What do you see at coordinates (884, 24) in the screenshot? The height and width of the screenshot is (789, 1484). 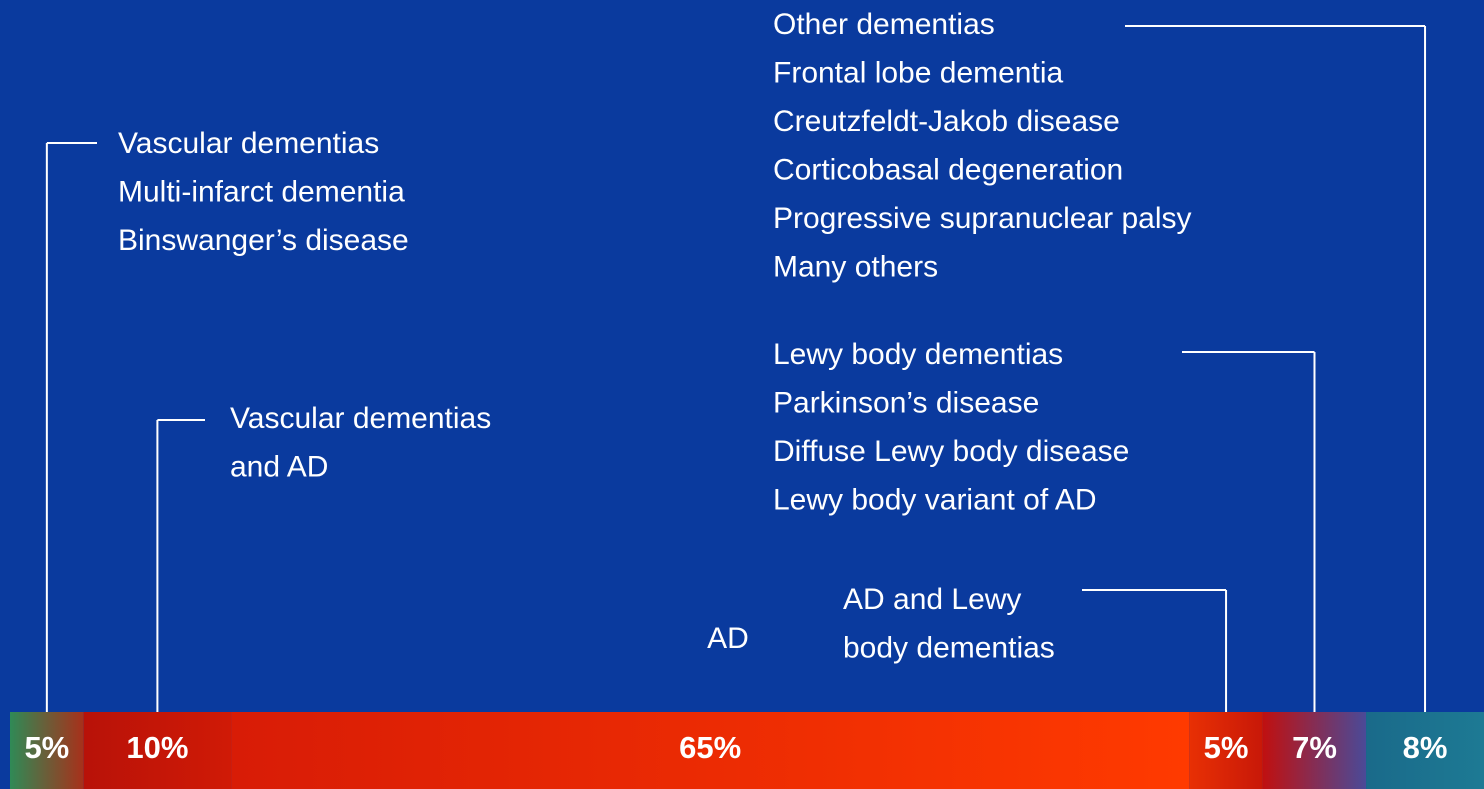 I see `annotation: Other dementias` at bounding box center [884, 24].